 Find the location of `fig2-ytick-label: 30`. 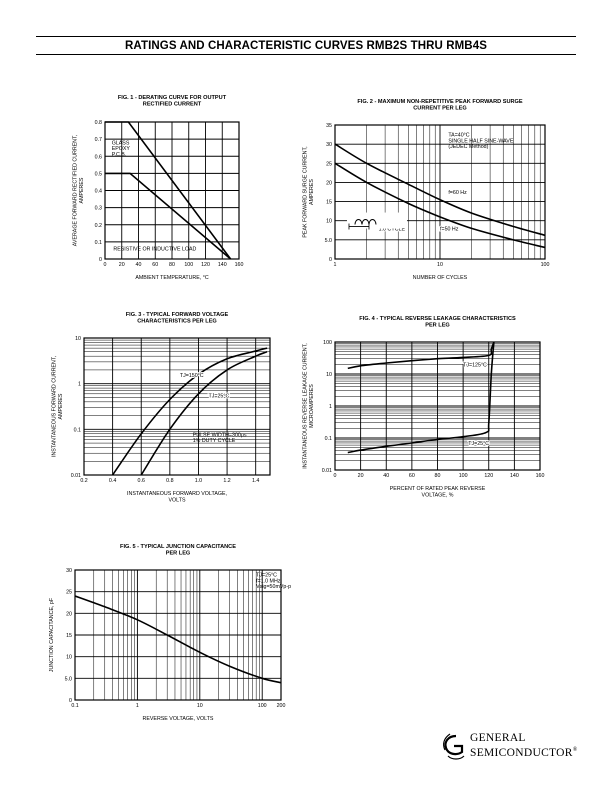

fig2-ytick-label: 30 is located at coordinates (329, 145).